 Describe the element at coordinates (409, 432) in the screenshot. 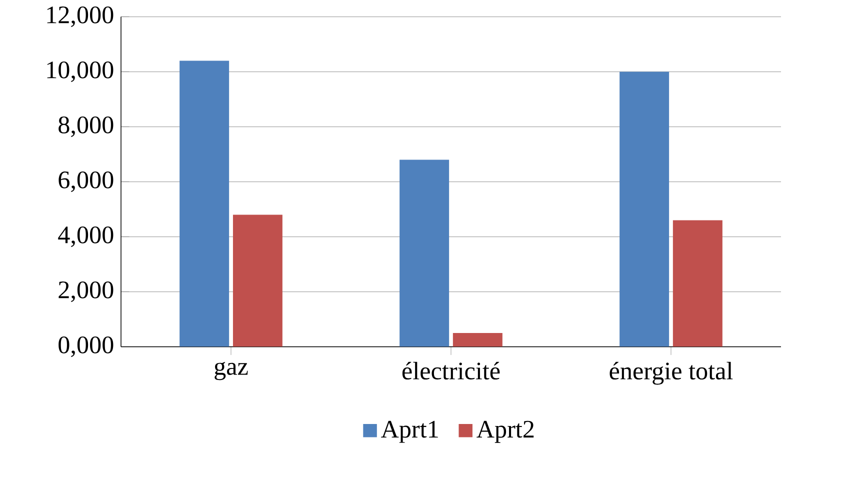

I see `legend-label: Aprt1` at that location.